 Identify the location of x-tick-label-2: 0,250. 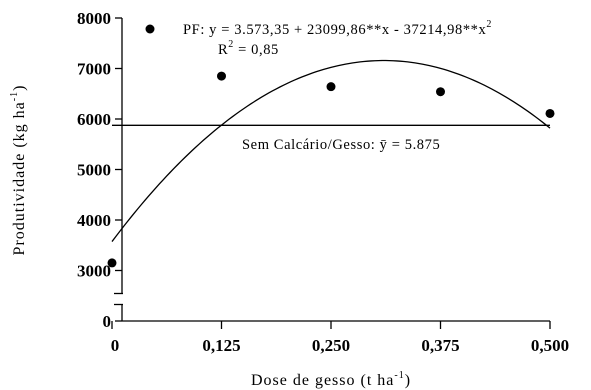
(331, 345).